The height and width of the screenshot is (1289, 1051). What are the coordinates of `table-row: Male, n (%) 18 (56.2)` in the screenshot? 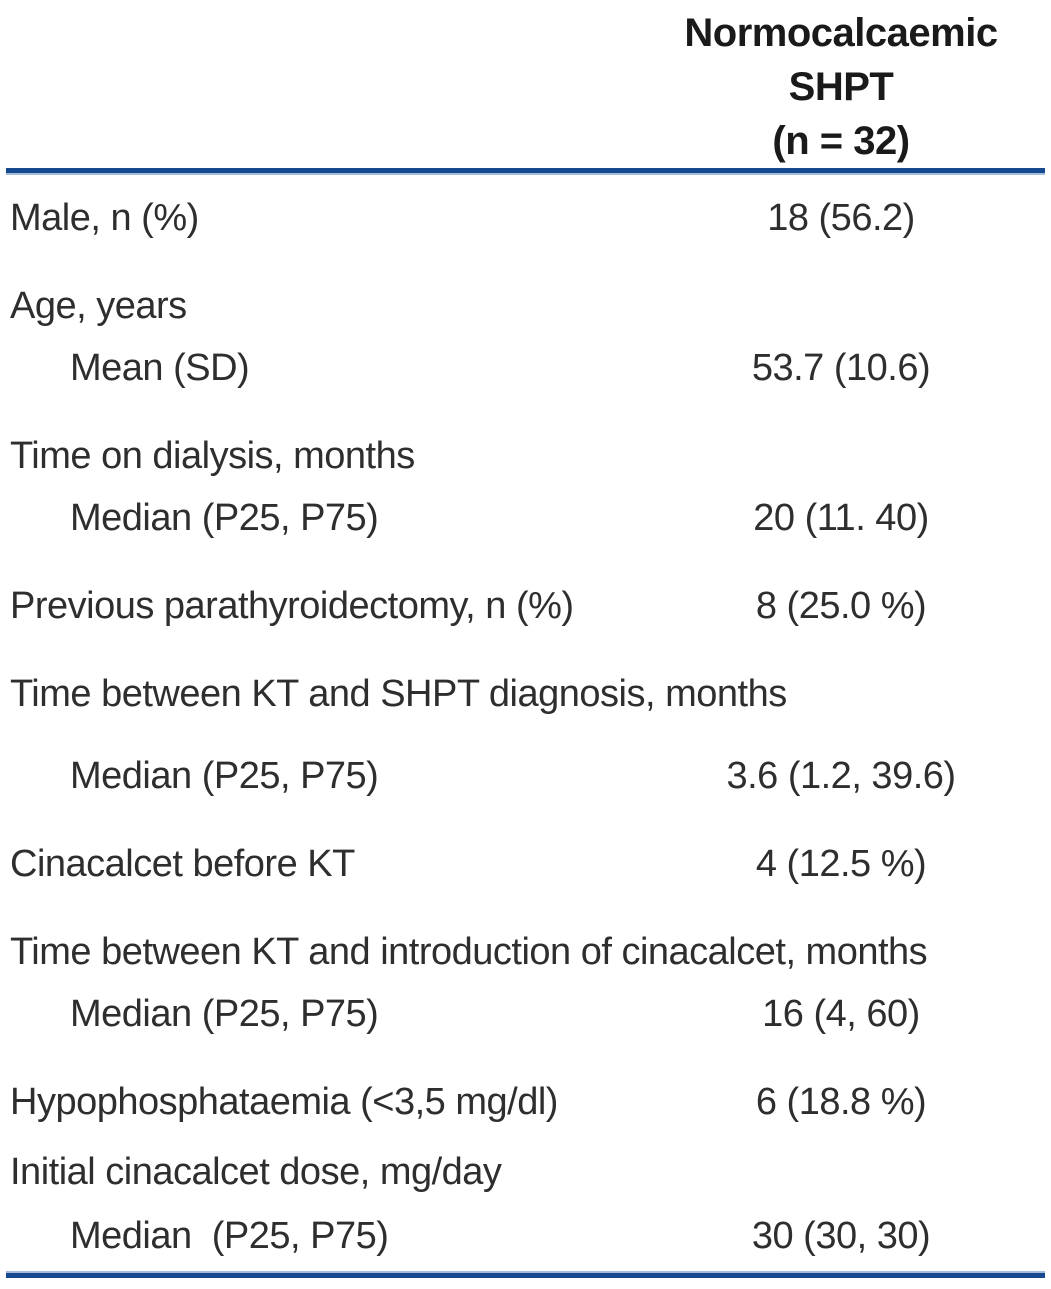 It's located at (530, 218).